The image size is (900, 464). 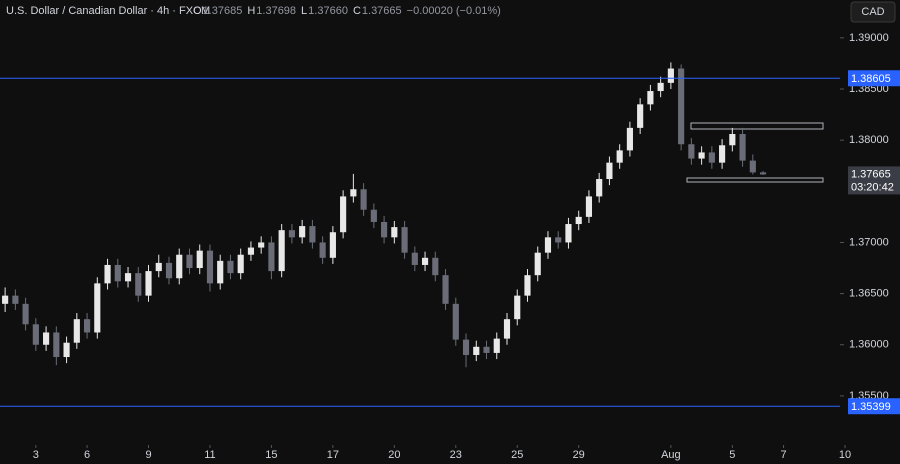 What do you see at coordinates (276, 11) in the screenshot?
I see `ohlc-value: 1.37698` at bounding box center [276, 11].